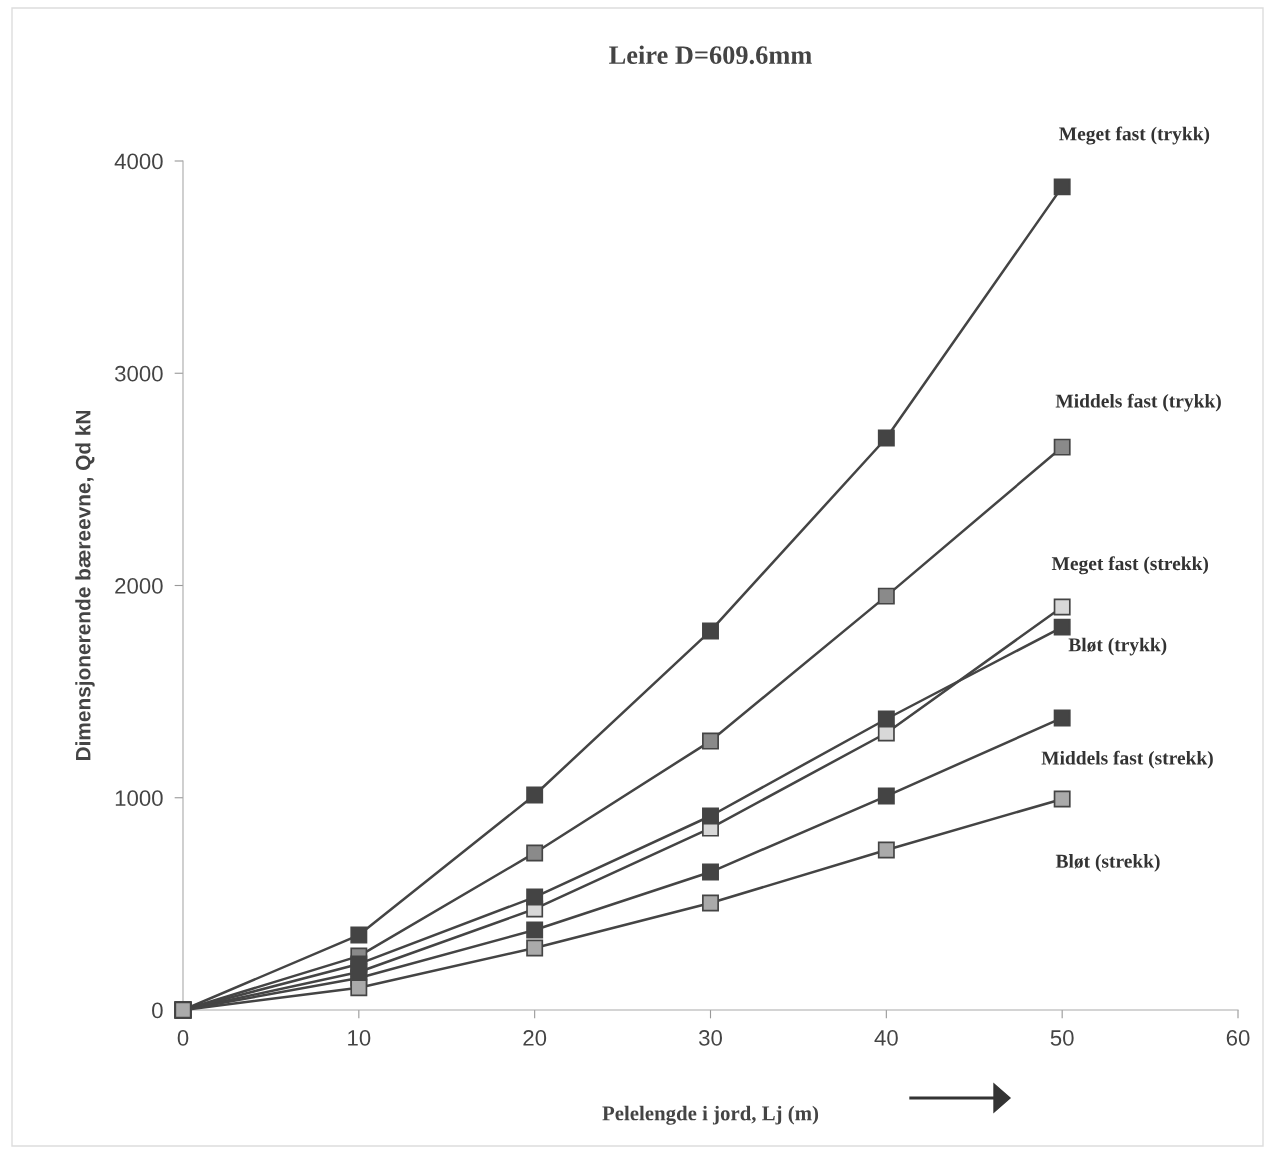  I want to click on y-tick-label: 3000, so click(138, 373).